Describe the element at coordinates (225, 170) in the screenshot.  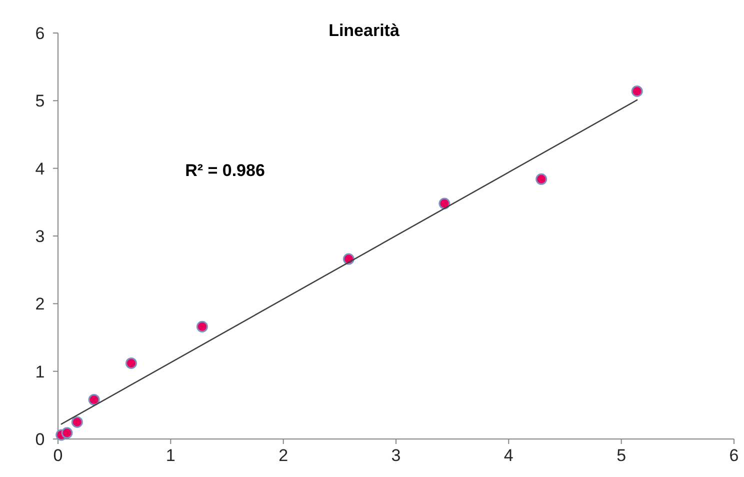
I see `annotation: R² = 0.986` at that location.